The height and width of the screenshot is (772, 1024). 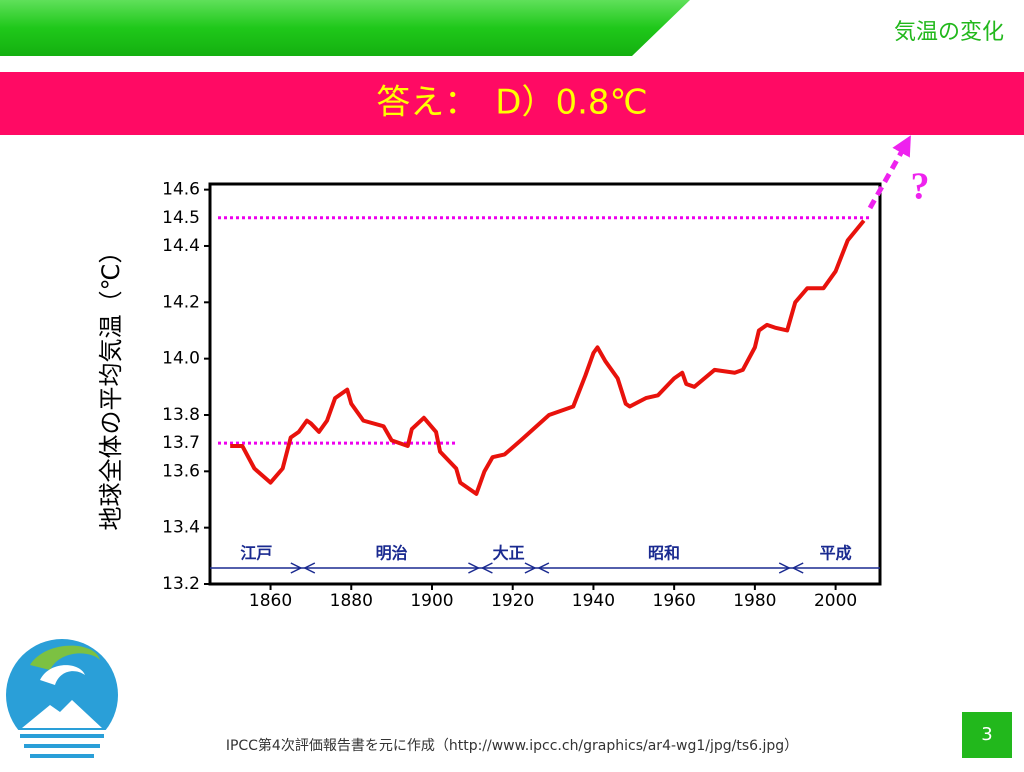 What do you see at coordinates (181, 190) in the screenshot?
I see `y-tick-label: 14.6` at bounding box center [181, 190].